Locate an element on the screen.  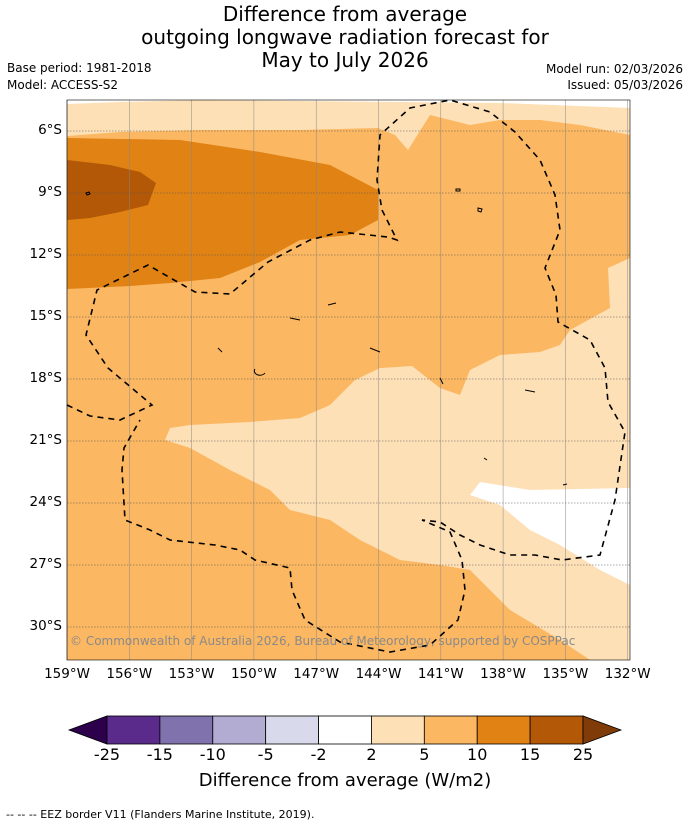
longitude-label: 156°W is located at coordinates (129, 674).